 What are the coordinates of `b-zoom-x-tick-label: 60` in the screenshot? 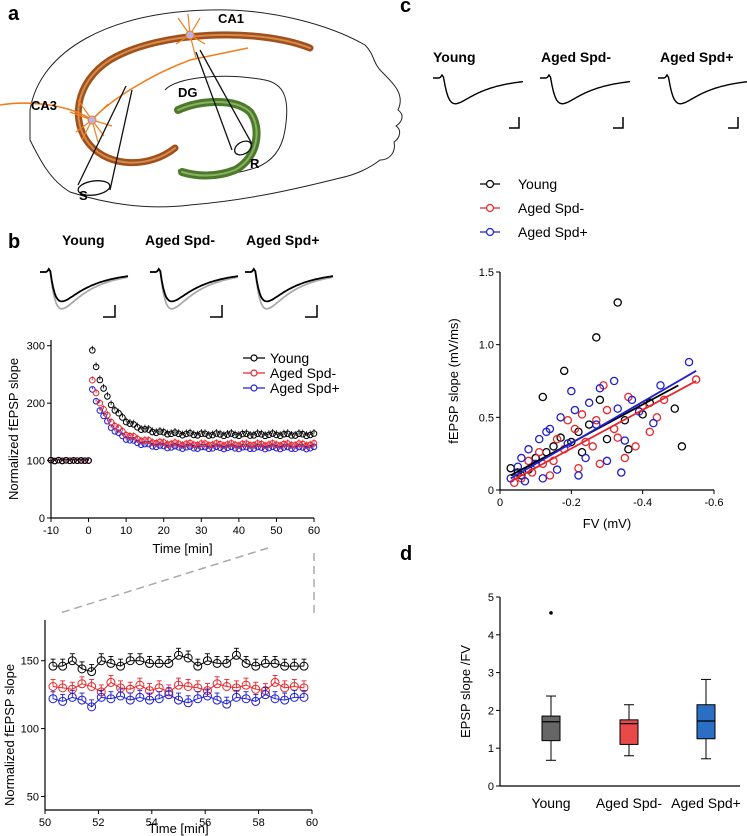 It's located at (312, 823).